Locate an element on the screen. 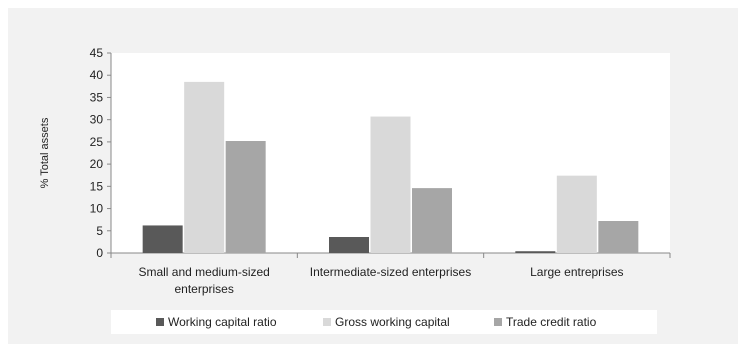  legend-label: Gross working capital is located at coordinates (392, 322).